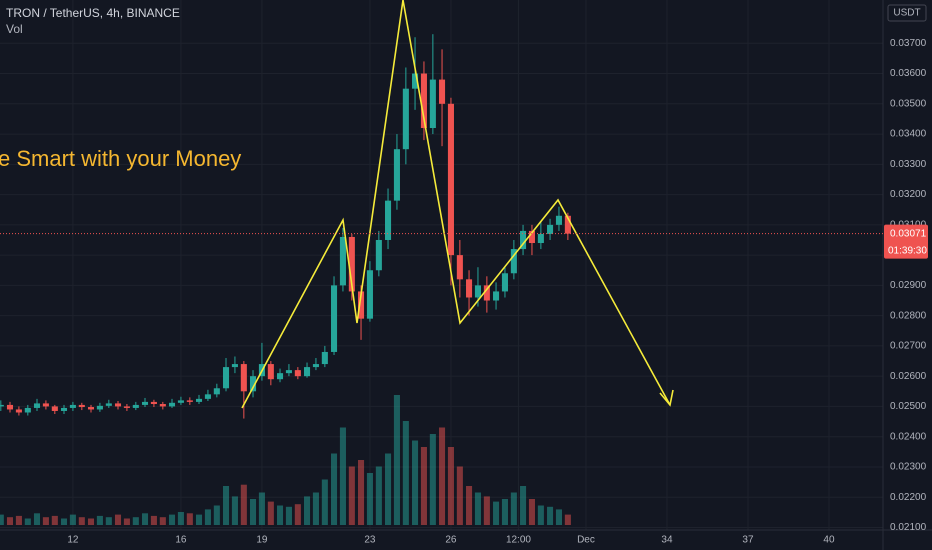 Image resolution: width=932 pixels, height=550 pixels. Describe the element at coordinates (586, 540) in the screenshot. I see `x-tick-label: Dec` at that location.